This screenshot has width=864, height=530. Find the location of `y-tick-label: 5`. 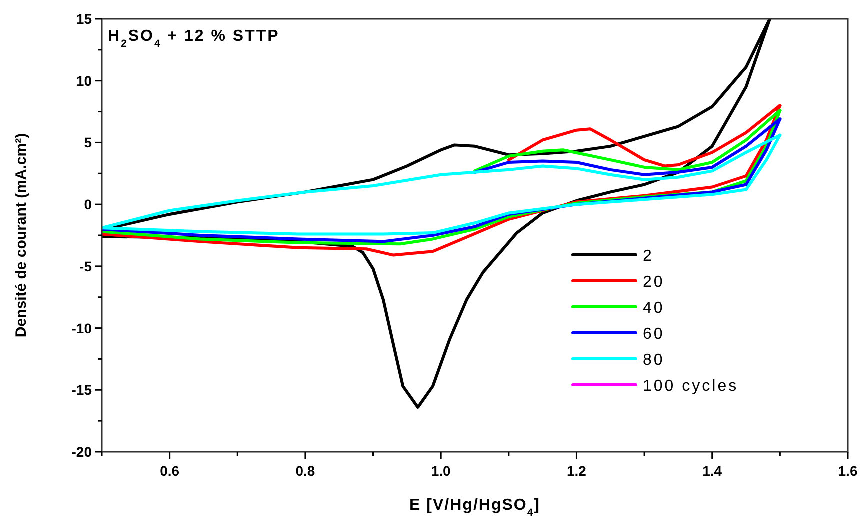

y-tick-label: 5 is located at coordinates (88, 142).